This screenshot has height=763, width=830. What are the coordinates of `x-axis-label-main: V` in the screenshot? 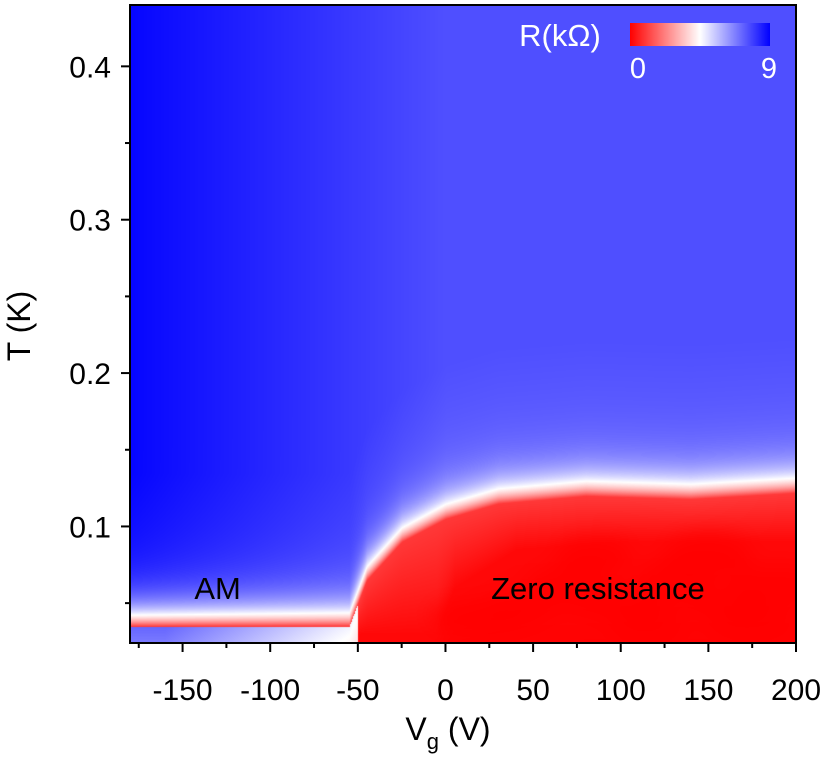 It's located at (416, 729).